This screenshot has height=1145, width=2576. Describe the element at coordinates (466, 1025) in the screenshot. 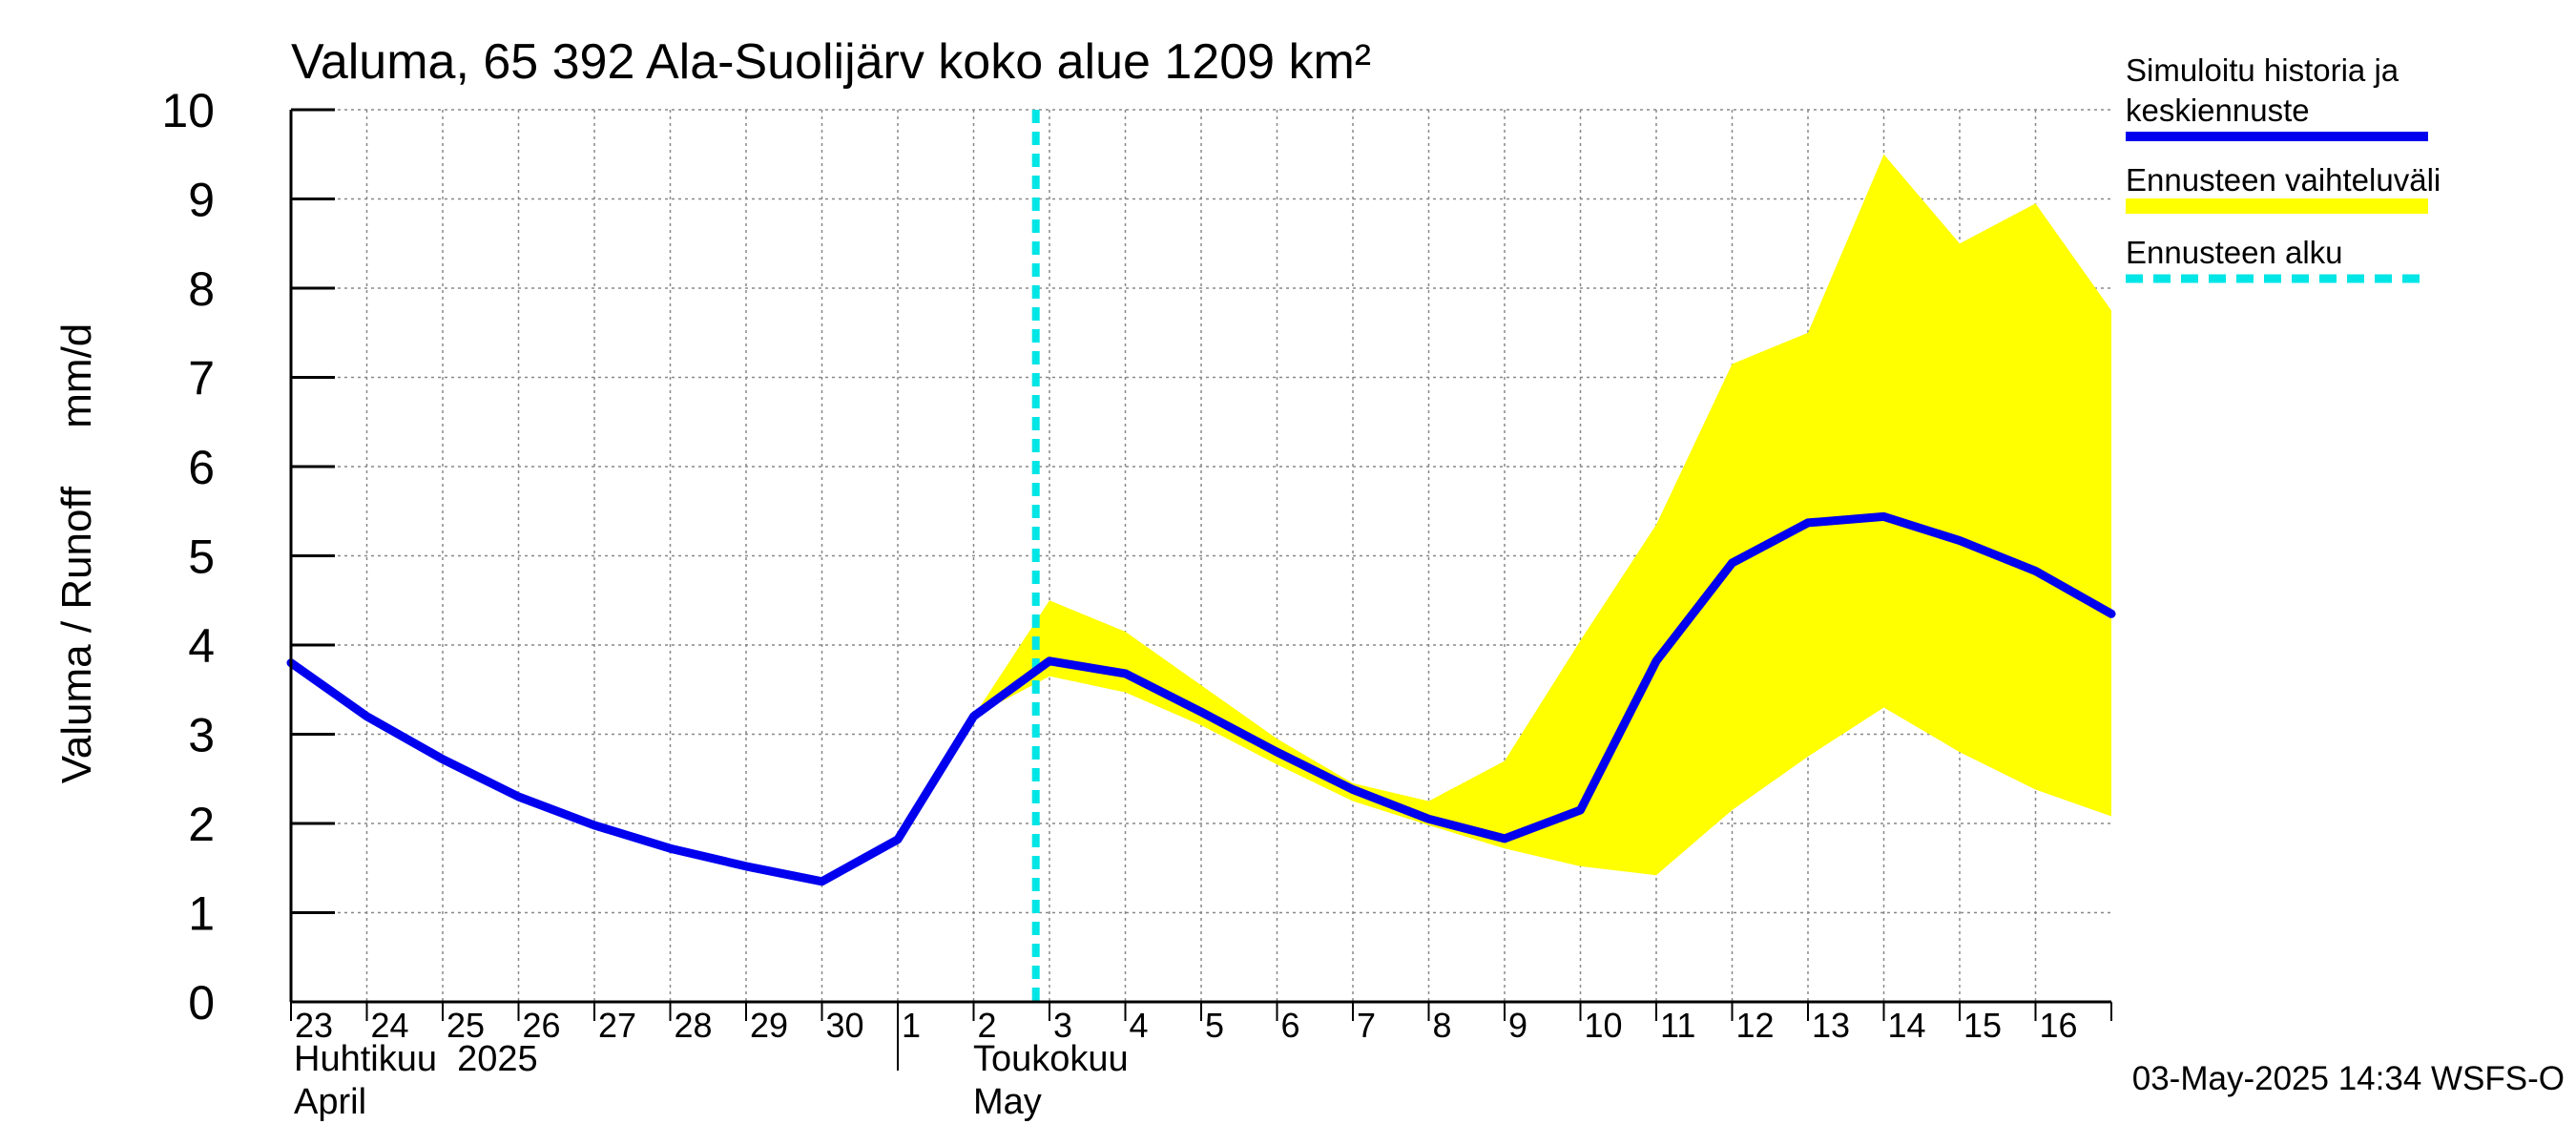

I see `x-tick-label-25: 25` at that location.